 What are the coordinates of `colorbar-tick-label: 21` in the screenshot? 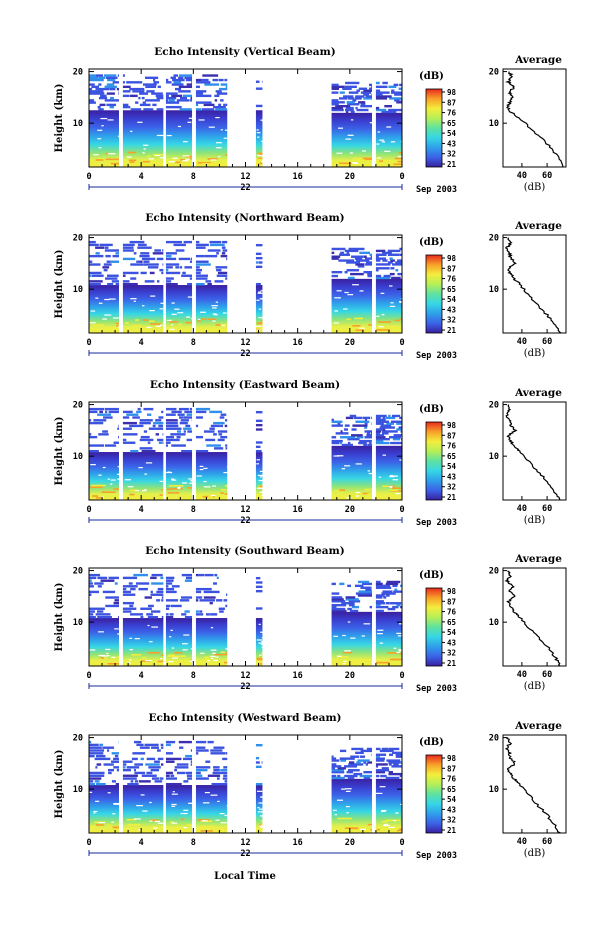 It's located at (452, 164).